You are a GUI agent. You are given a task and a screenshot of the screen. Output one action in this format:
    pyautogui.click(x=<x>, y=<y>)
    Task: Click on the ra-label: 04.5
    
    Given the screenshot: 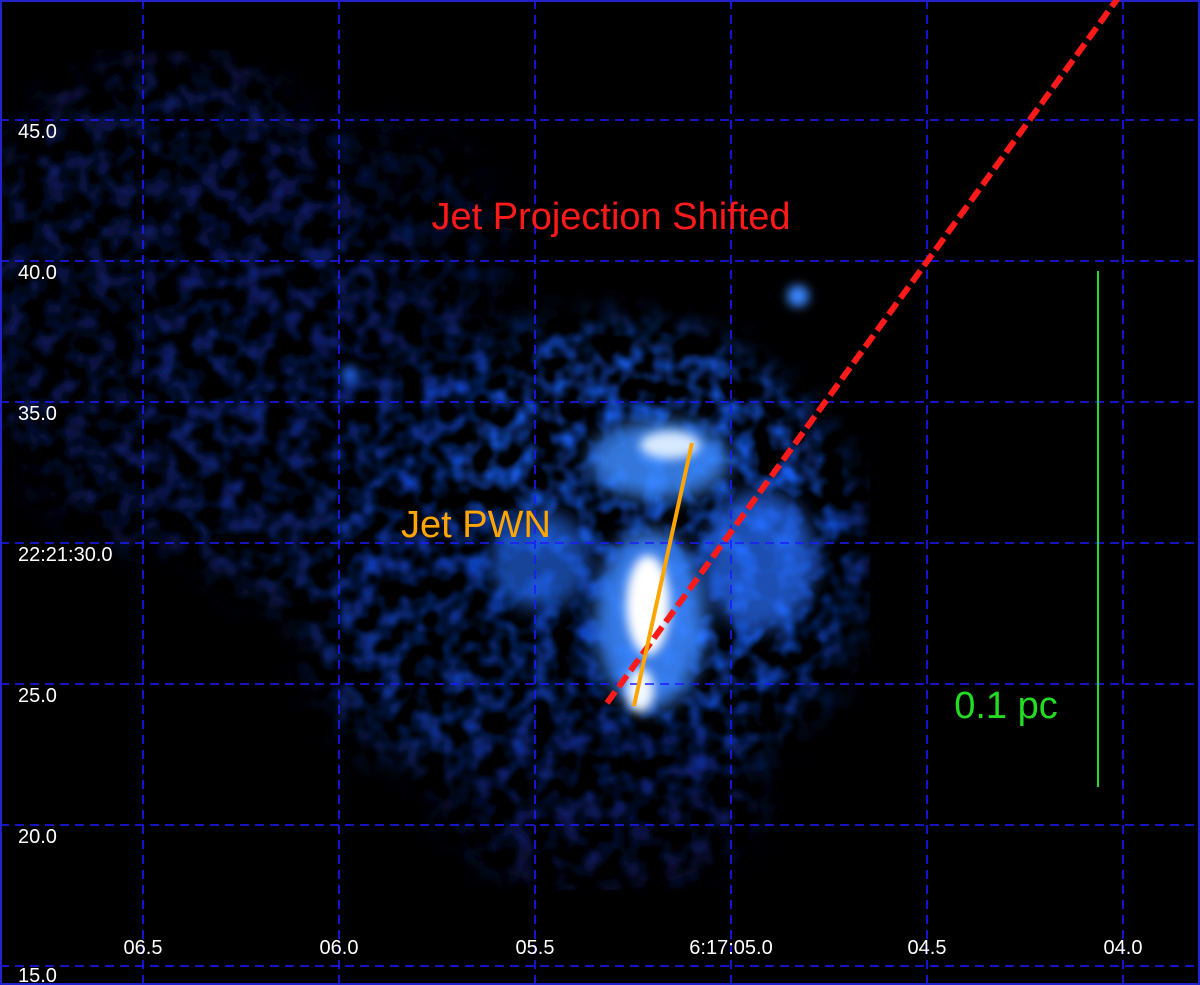 What is the action you would take?
    pyautogui.click(x=927, y=948)
    